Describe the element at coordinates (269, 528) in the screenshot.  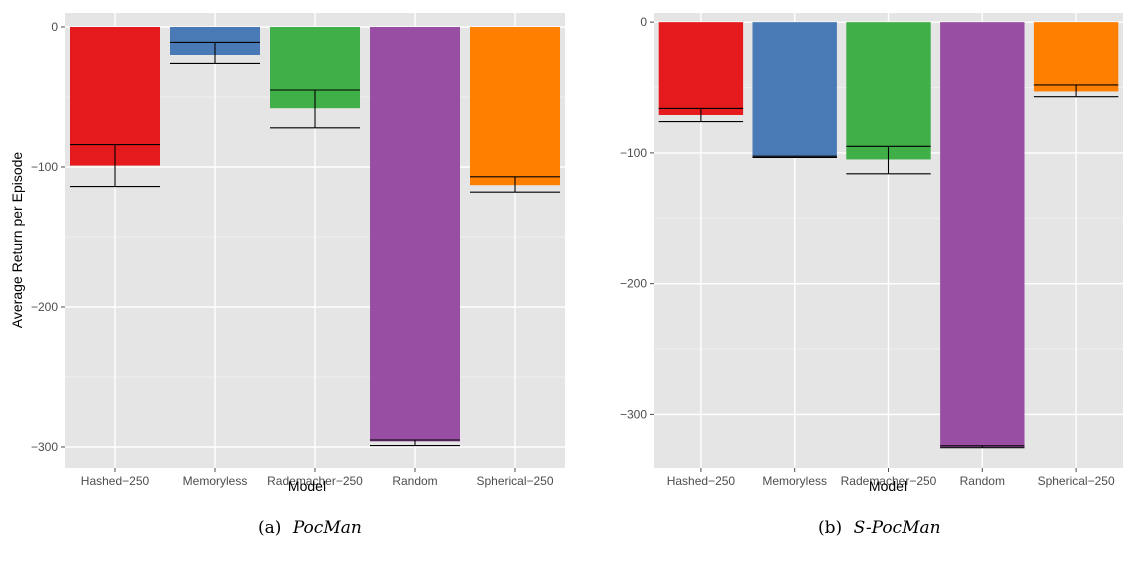
I see `caption-prefix: (a)` at that location.